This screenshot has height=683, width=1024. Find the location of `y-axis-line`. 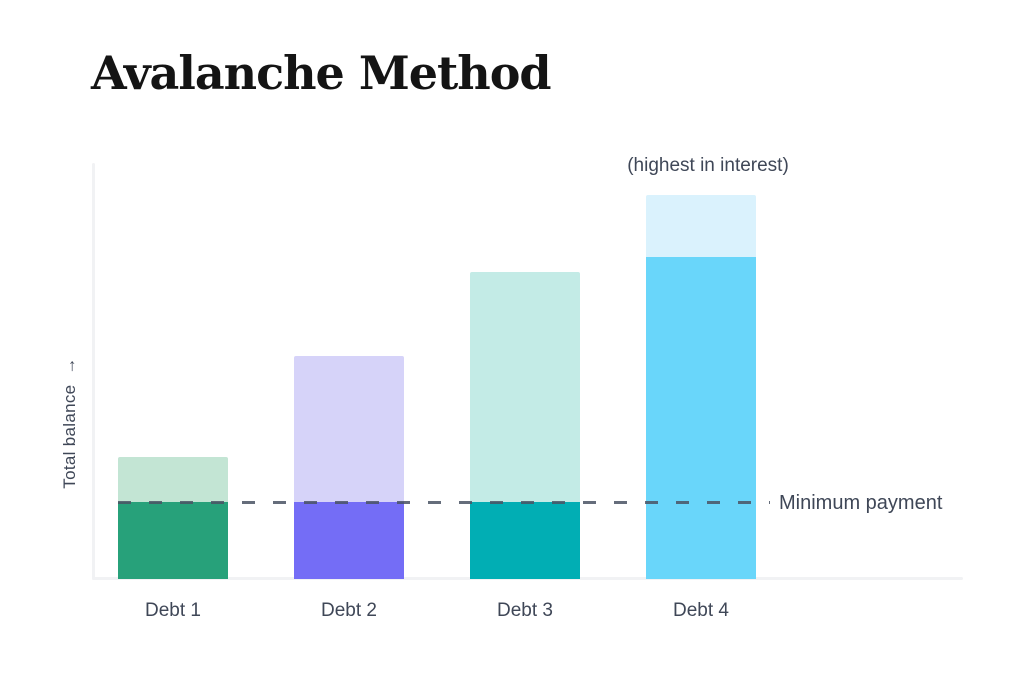

y-axis-line is located at coordinates (93, 371).